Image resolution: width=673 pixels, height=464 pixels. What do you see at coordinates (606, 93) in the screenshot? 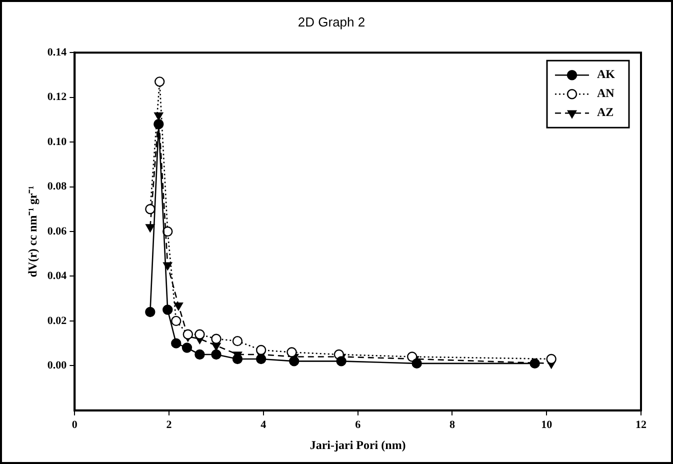
I see `legend-label: AN` at bounding box center [606, 93].